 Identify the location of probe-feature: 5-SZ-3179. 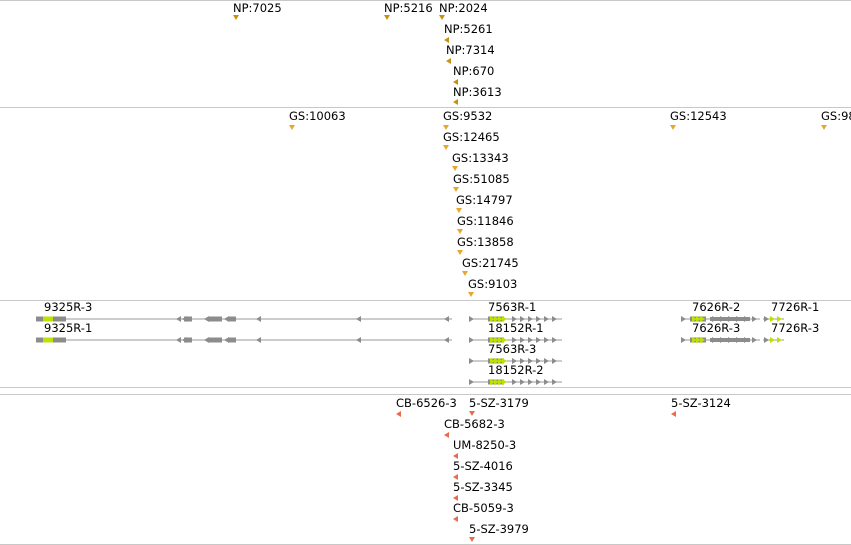
(499, 406).